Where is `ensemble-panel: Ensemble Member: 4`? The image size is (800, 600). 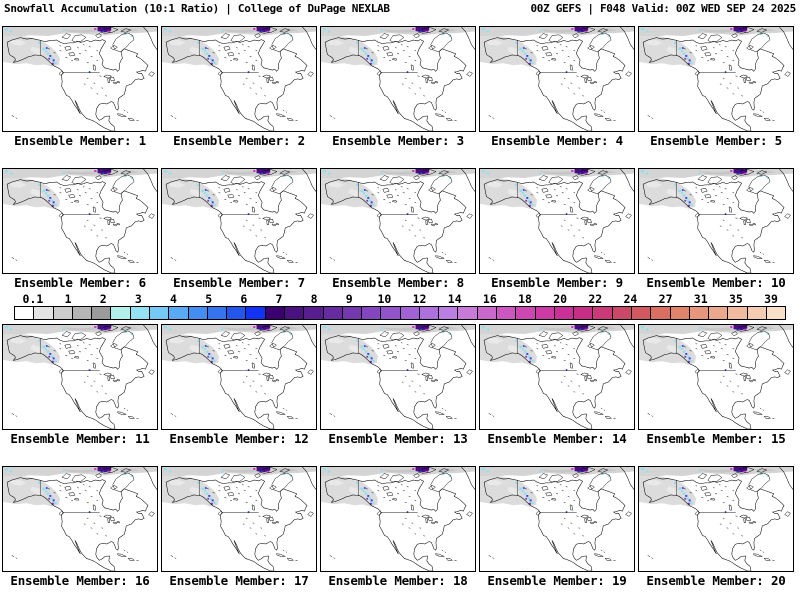 ensemble-panel: Ensemble Member: 4 is located at coordinates (557, 87).